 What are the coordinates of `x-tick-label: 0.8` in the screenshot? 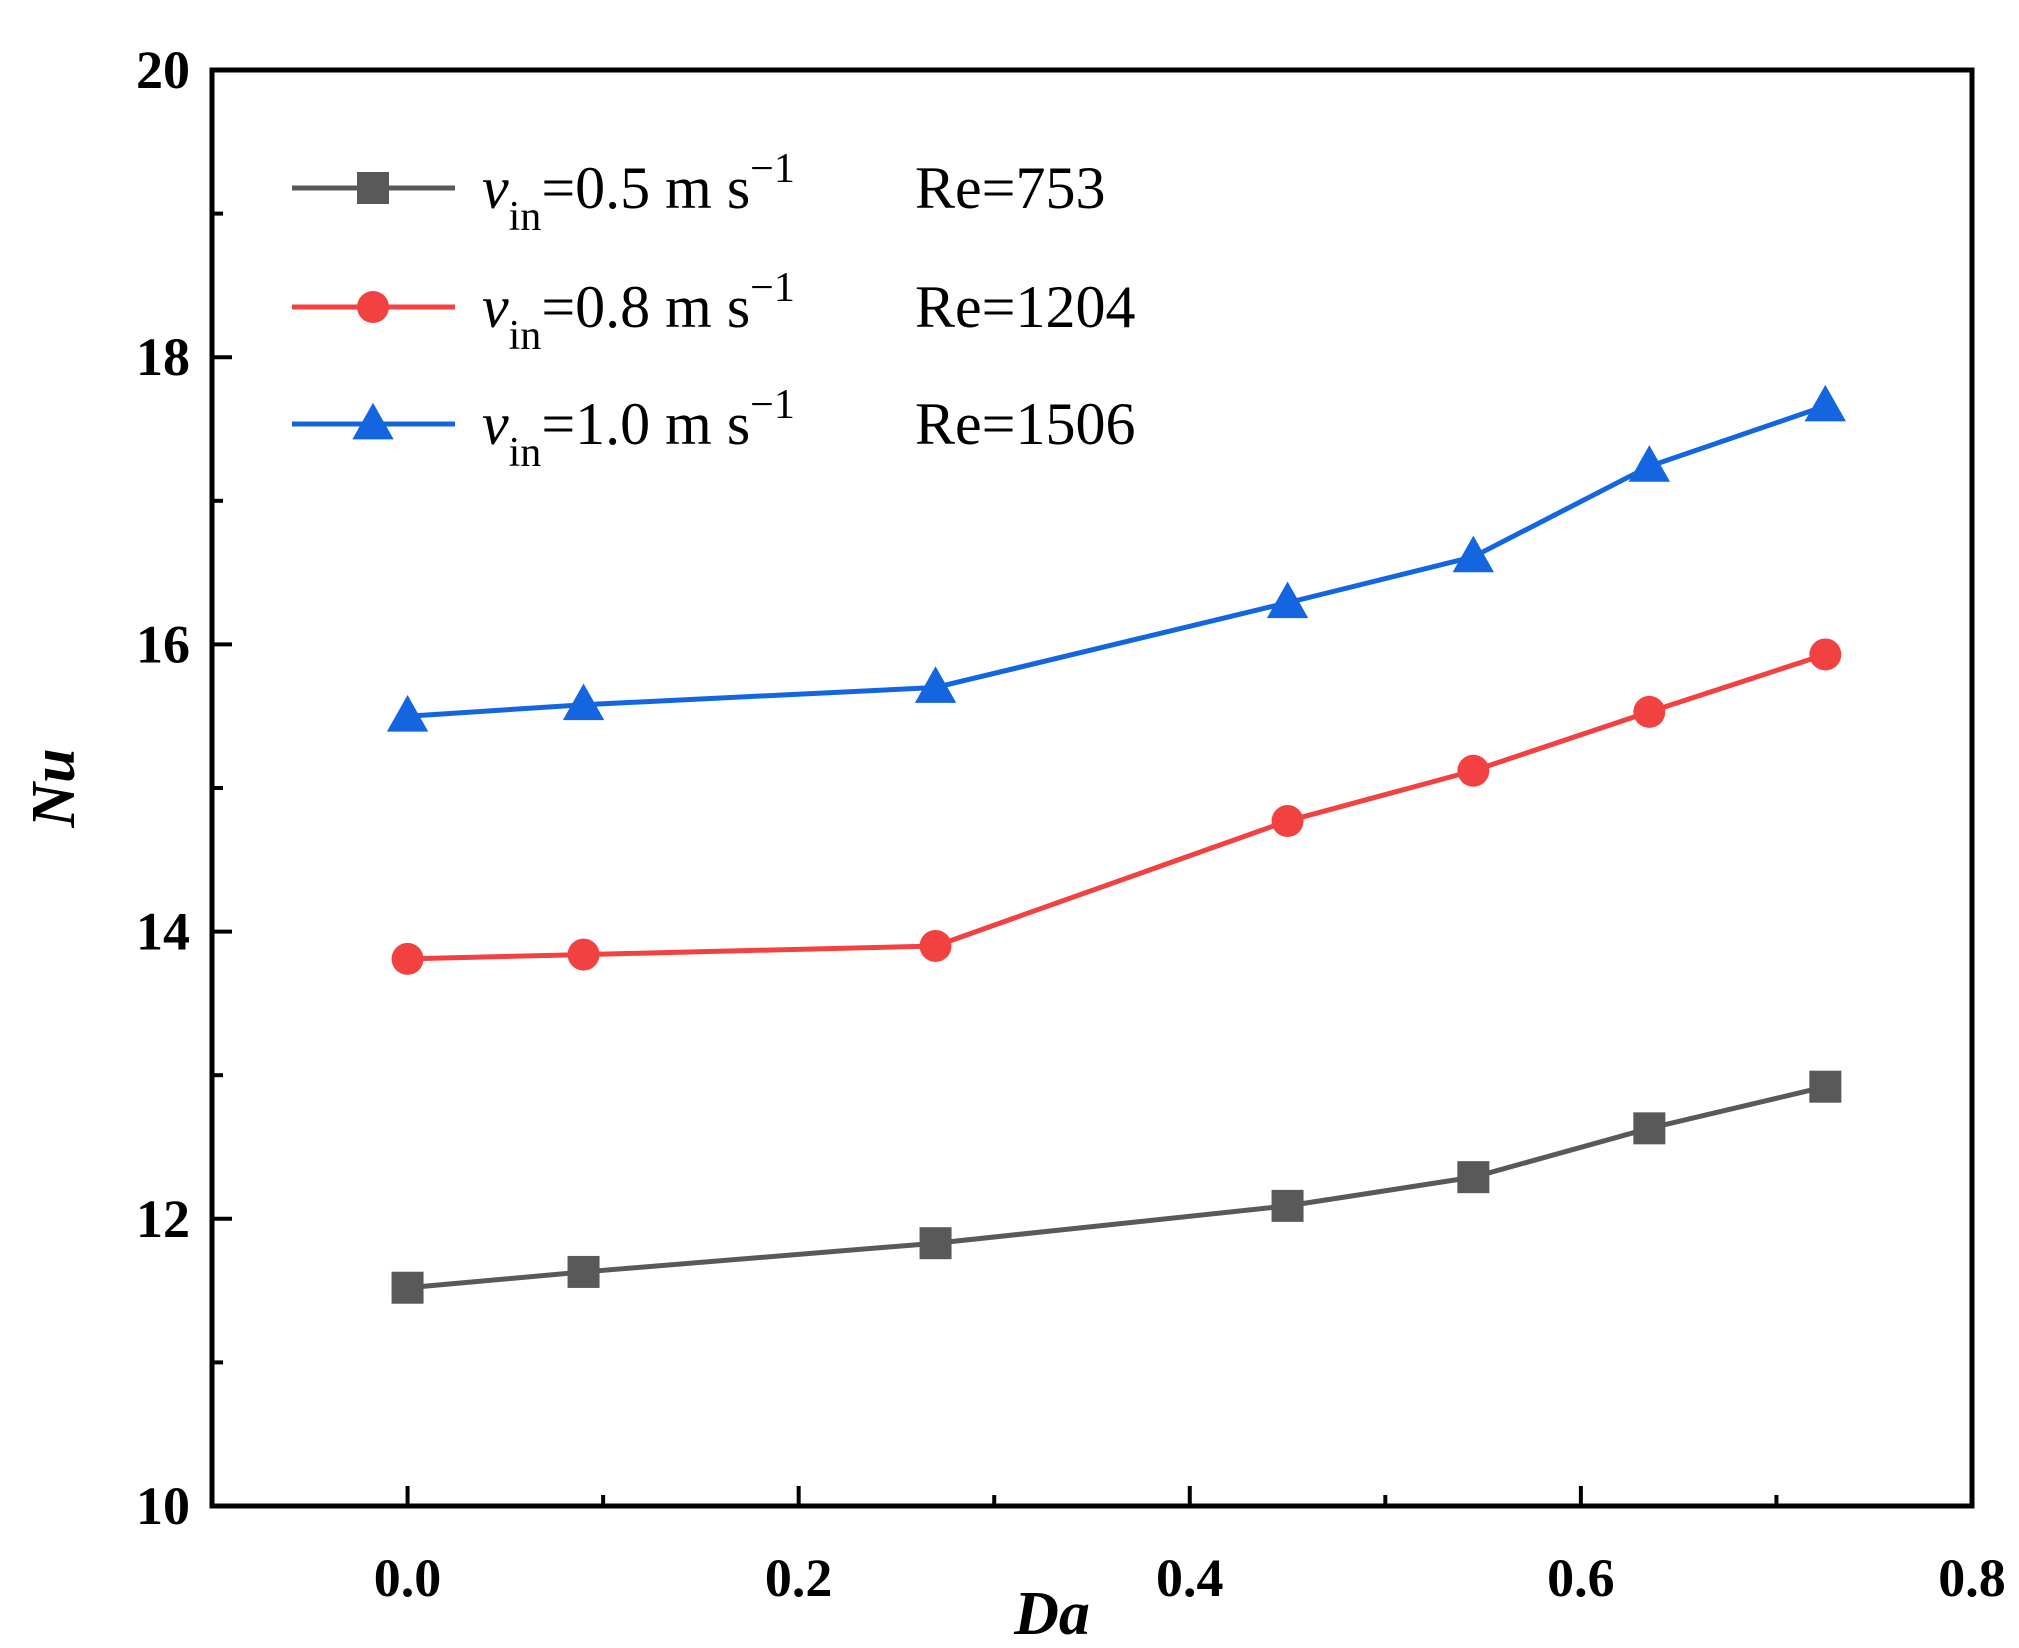 It's located at (1972, 1578).